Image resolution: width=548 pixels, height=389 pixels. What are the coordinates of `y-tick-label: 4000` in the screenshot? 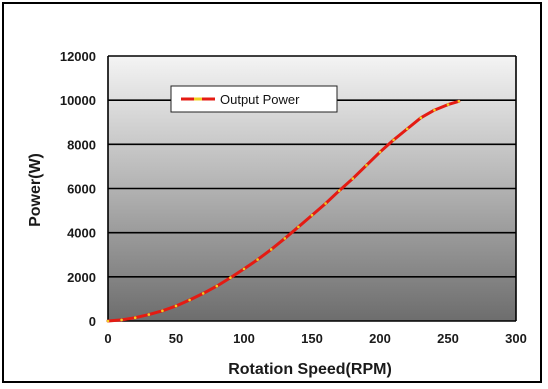 It's located at (81, 233).